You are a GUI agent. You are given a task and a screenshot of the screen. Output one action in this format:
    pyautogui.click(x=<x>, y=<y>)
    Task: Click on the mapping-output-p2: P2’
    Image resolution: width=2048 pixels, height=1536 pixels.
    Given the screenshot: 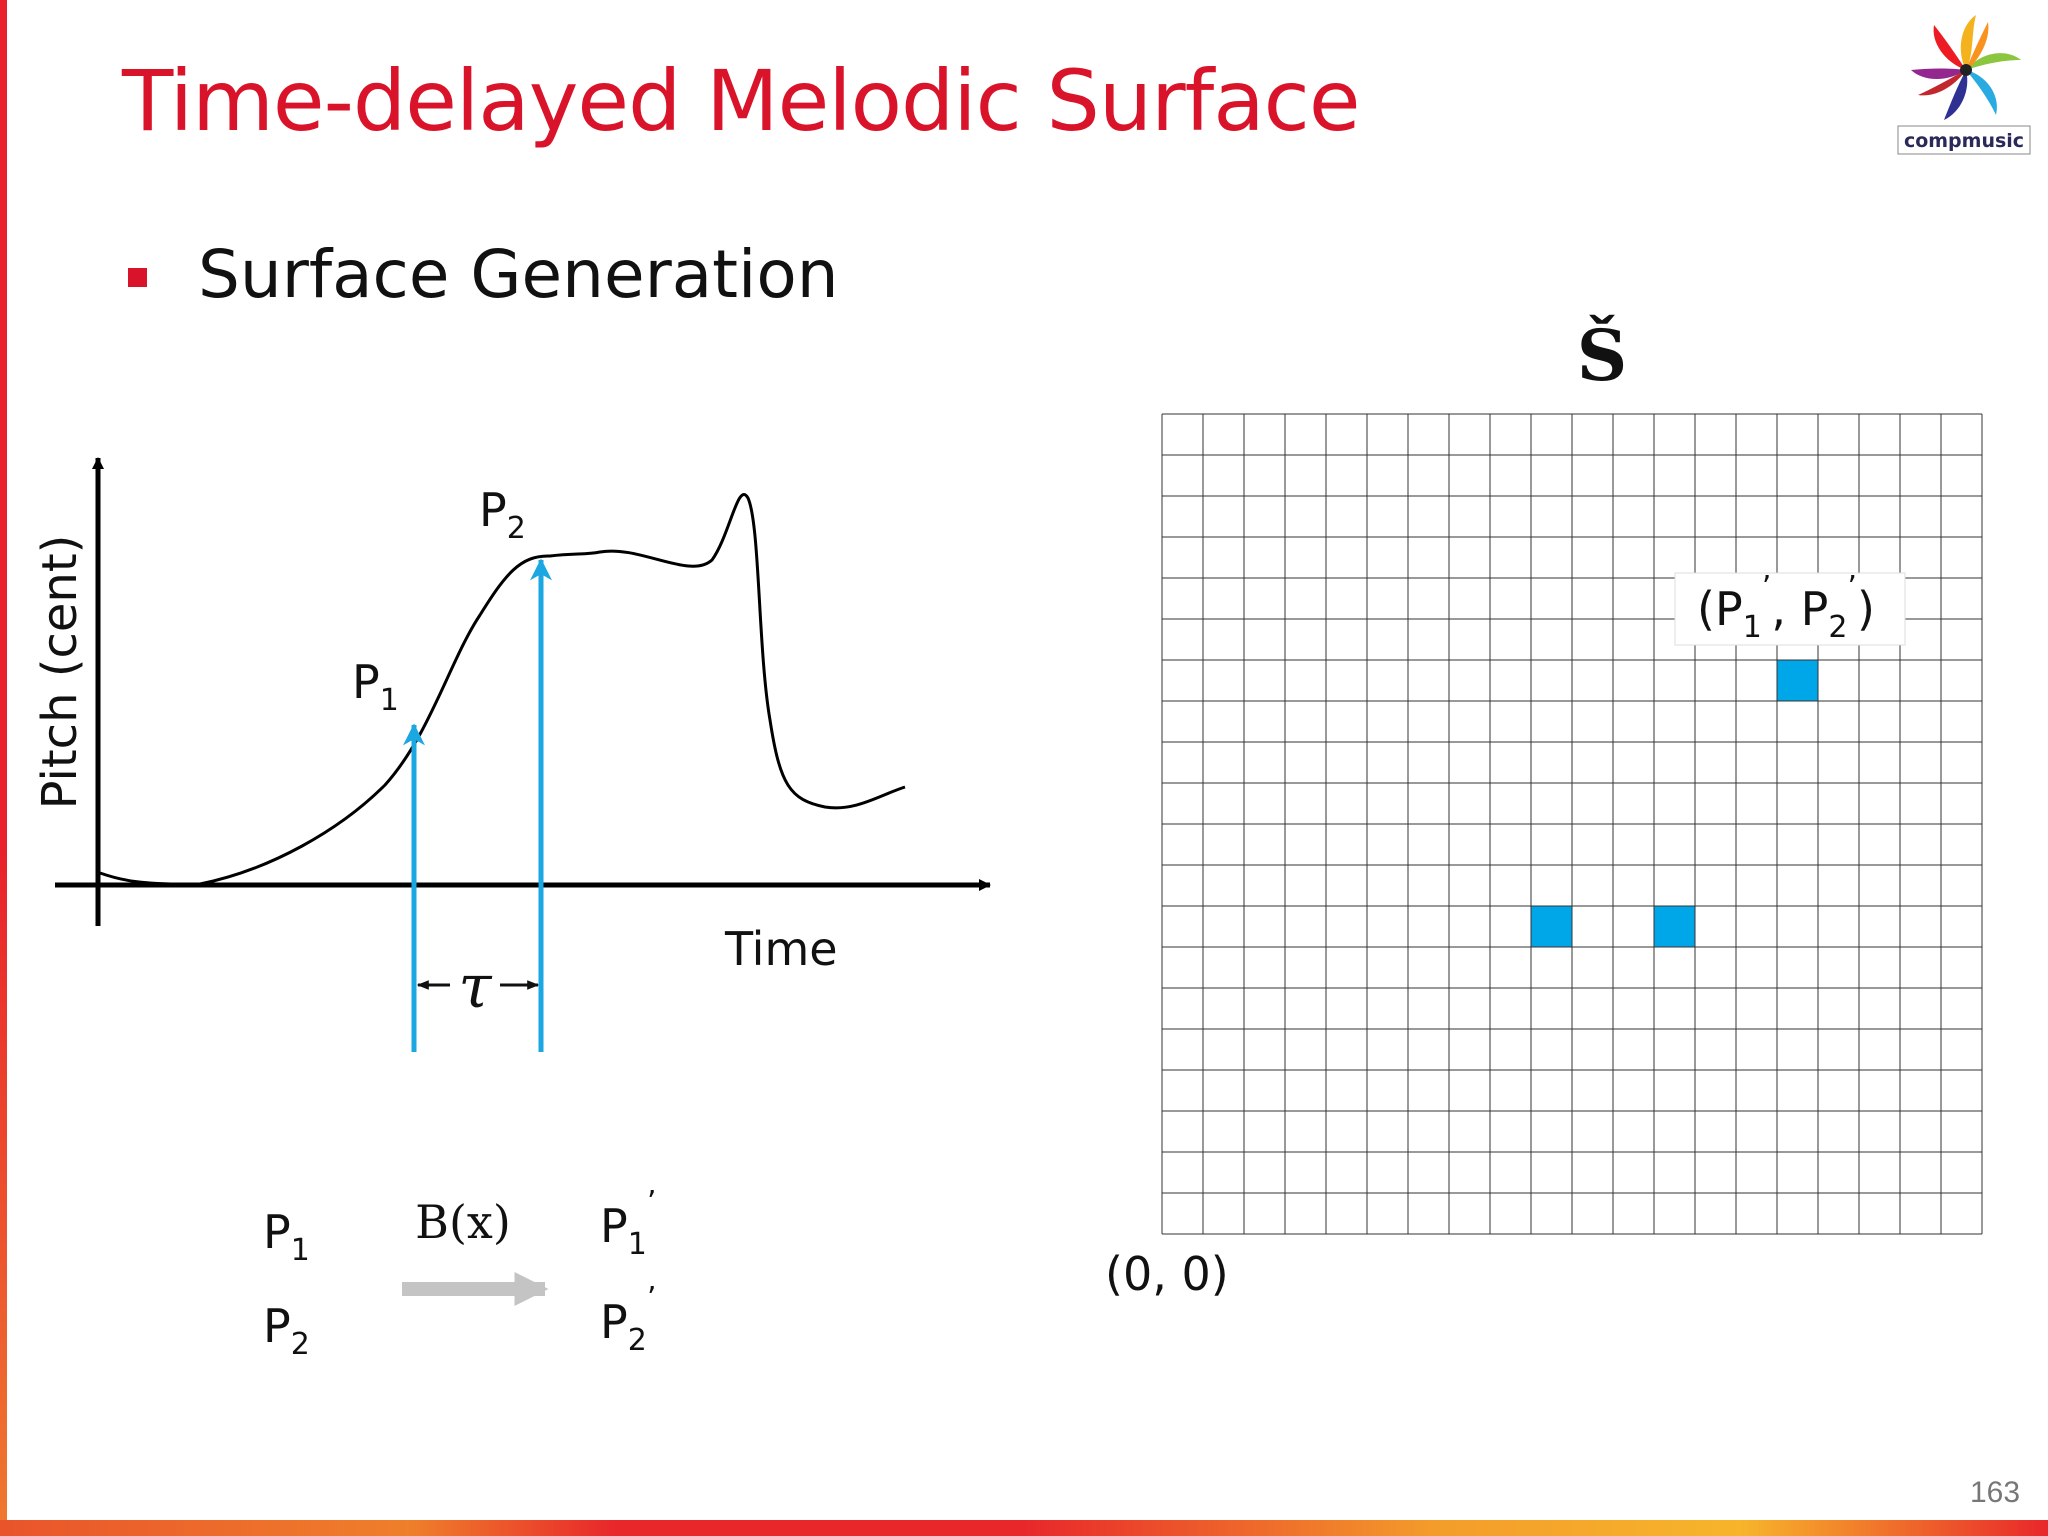 What is the action you would take?
    pyautogui.click(x=628, y=1319)
    